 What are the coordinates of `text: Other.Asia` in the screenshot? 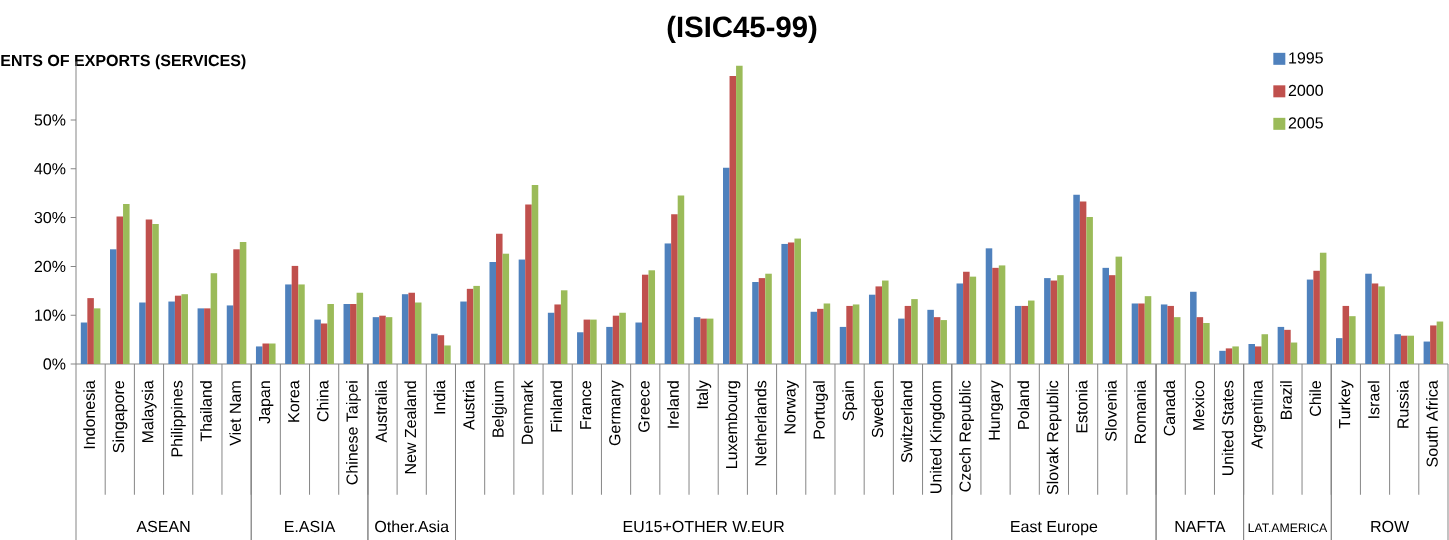 It's located at (412, 526).